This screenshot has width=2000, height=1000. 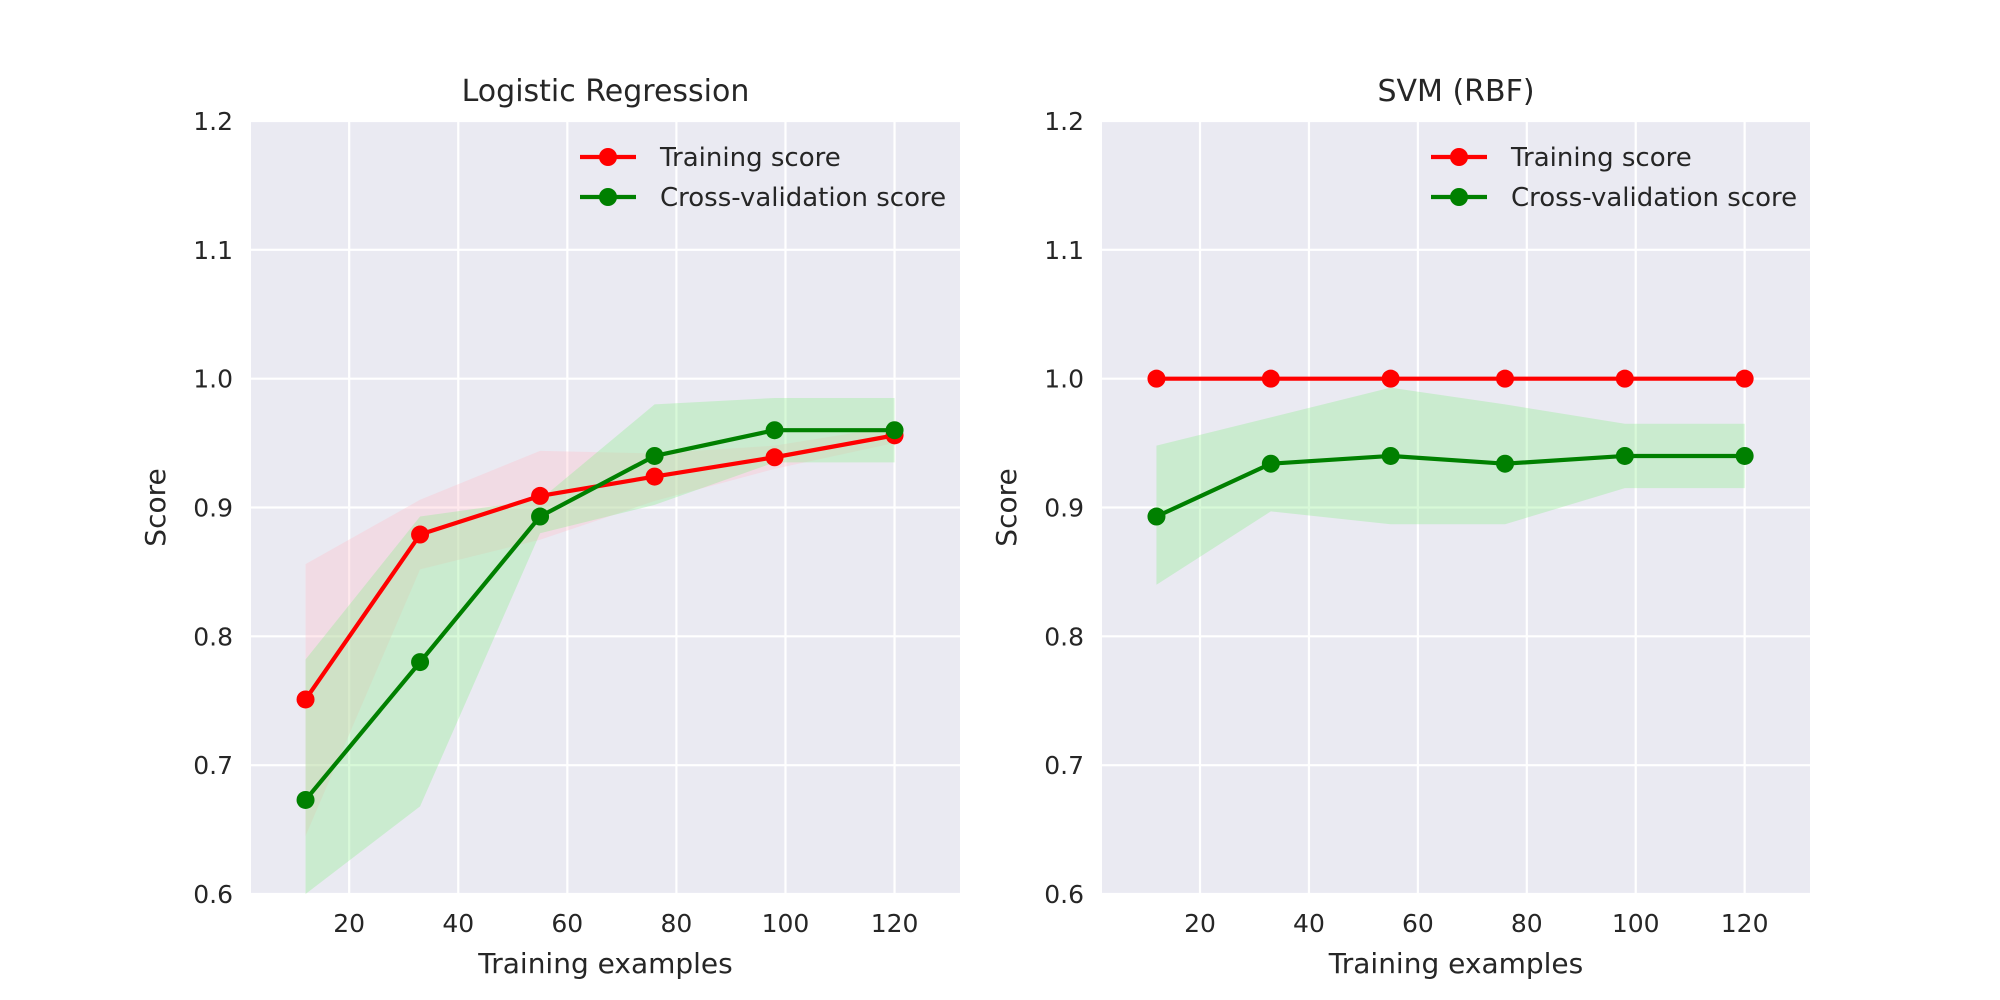 I want to click on plot-content, so click(x=1450, y=477).